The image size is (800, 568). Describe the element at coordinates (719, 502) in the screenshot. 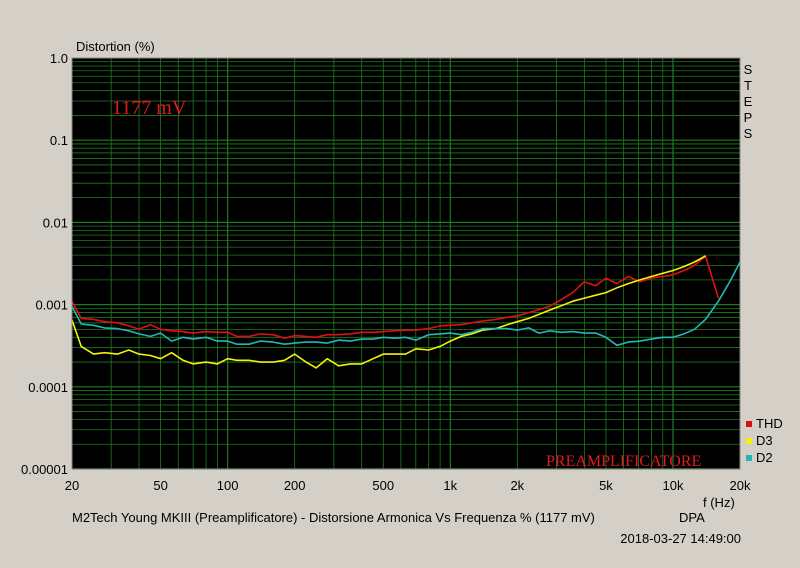

I see `x-axis-label: f (Hz)` at that location.